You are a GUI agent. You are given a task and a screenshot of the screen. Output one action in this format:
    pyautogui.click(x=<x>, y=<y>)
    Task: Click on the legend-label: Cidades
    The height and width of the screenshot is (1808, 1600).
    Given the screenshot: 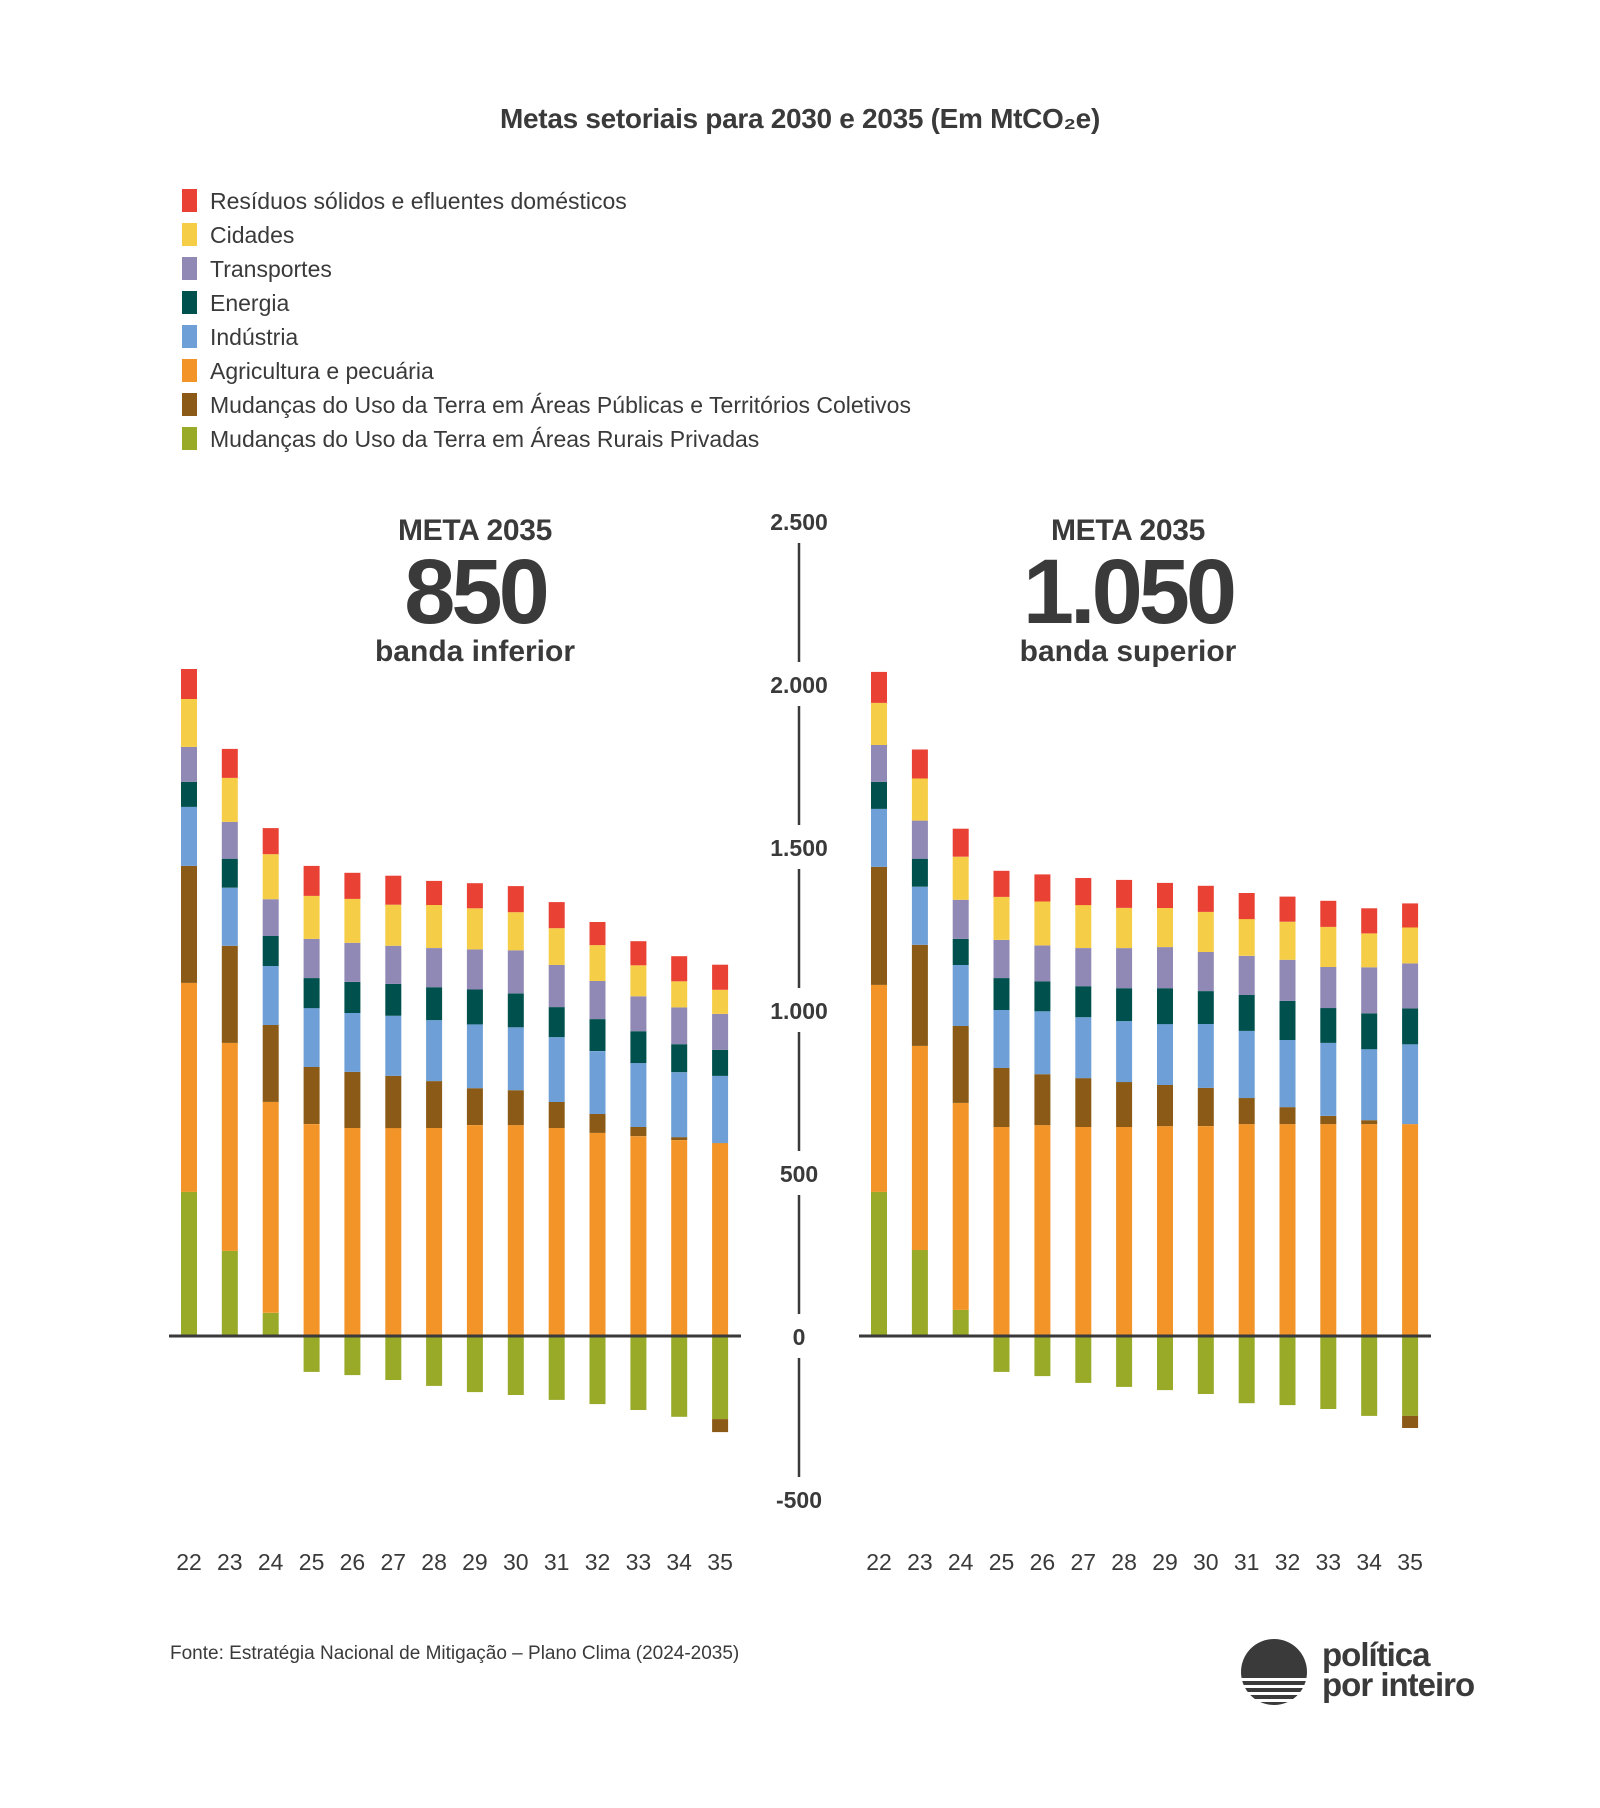 What is the action you would take?
    pyautogui.click(x=252, y=235)
    